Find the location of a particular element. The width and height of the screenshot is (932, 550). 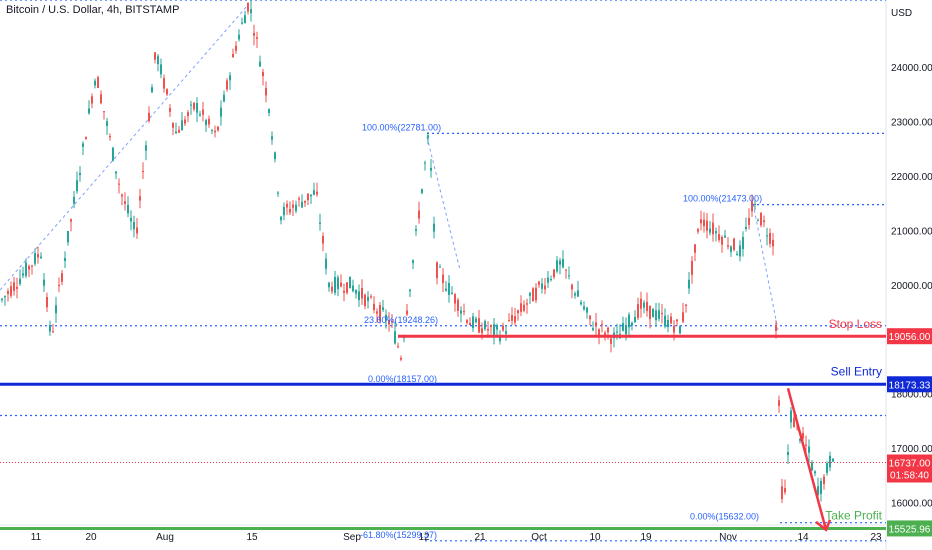

trade-arrow-line is located at coordinates (807, 459).